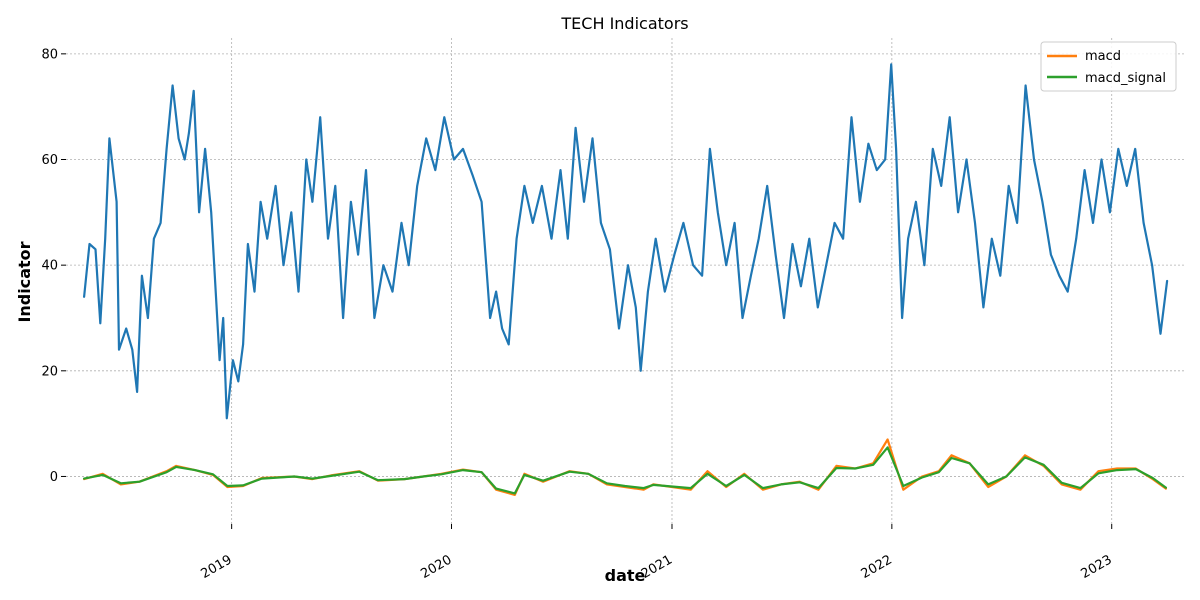 The height and width of the screenshot is (600, 1200). I want to click on y-tick-label: 0, so click(54, 477).